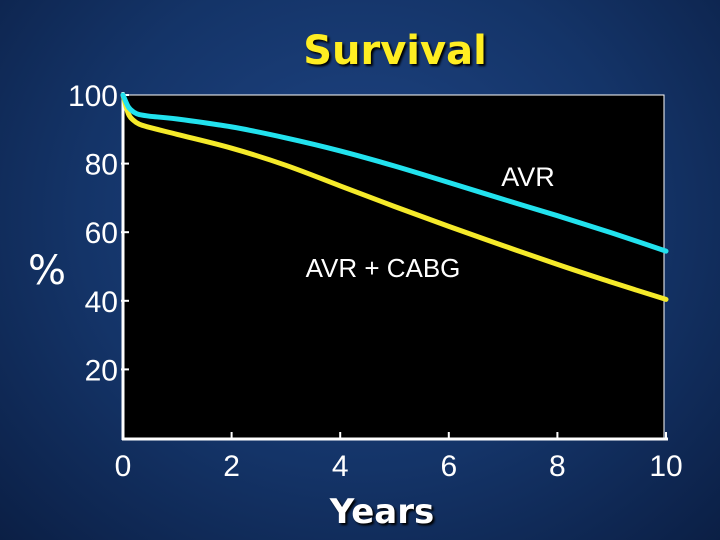 The image size is (720, 540). I want to click on x-tick-label: 8, so click(557, 466).